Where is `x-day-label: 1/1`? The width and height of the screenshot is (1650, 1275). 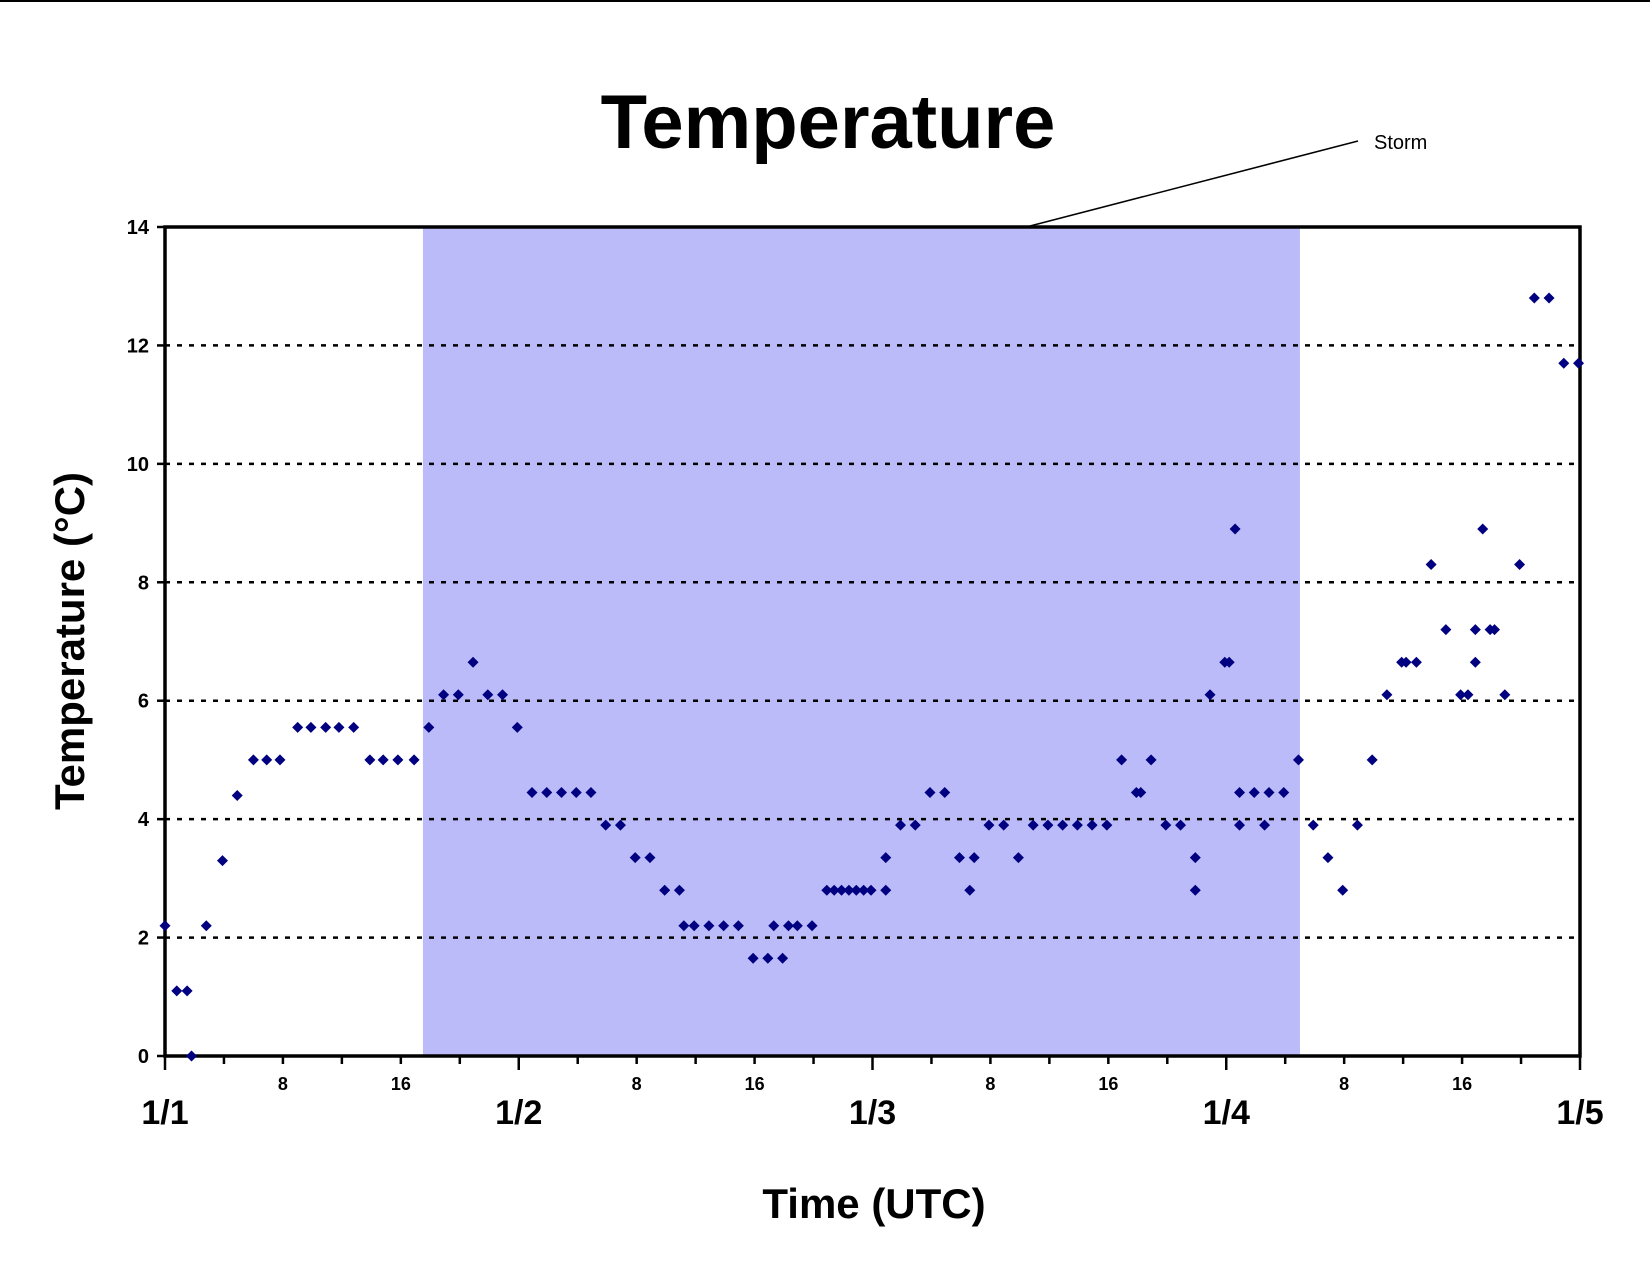
x-day-label: 1/1 is located at coordinates (164, 1113).